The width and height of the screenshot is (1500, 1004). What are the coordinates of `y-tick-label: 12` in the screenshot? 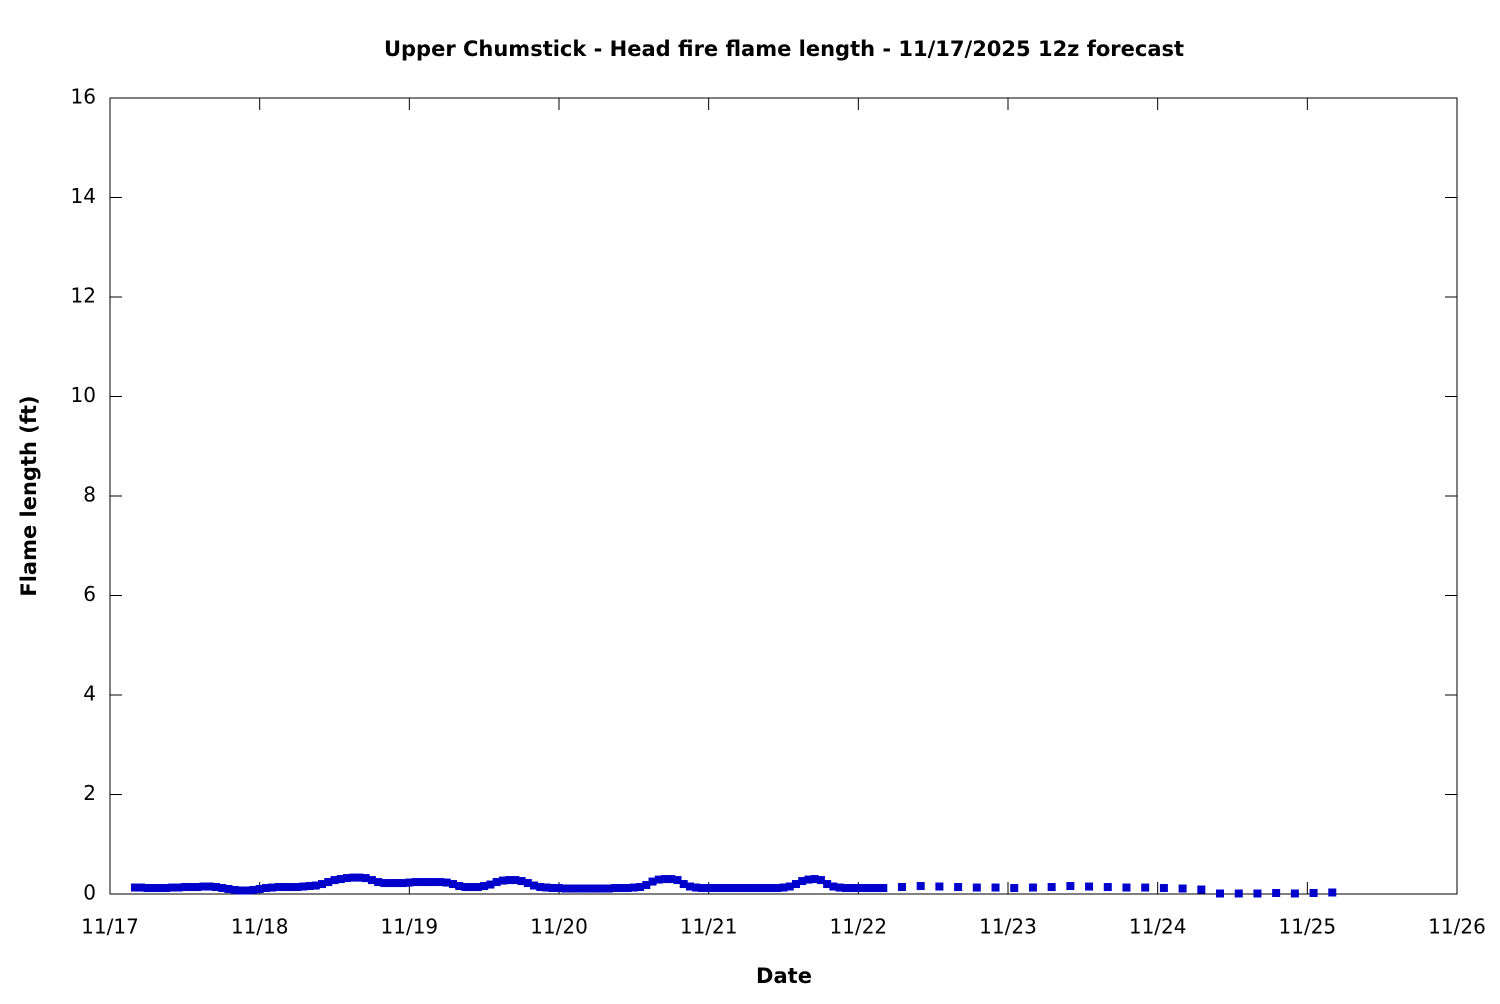 It's located at (83, 296).